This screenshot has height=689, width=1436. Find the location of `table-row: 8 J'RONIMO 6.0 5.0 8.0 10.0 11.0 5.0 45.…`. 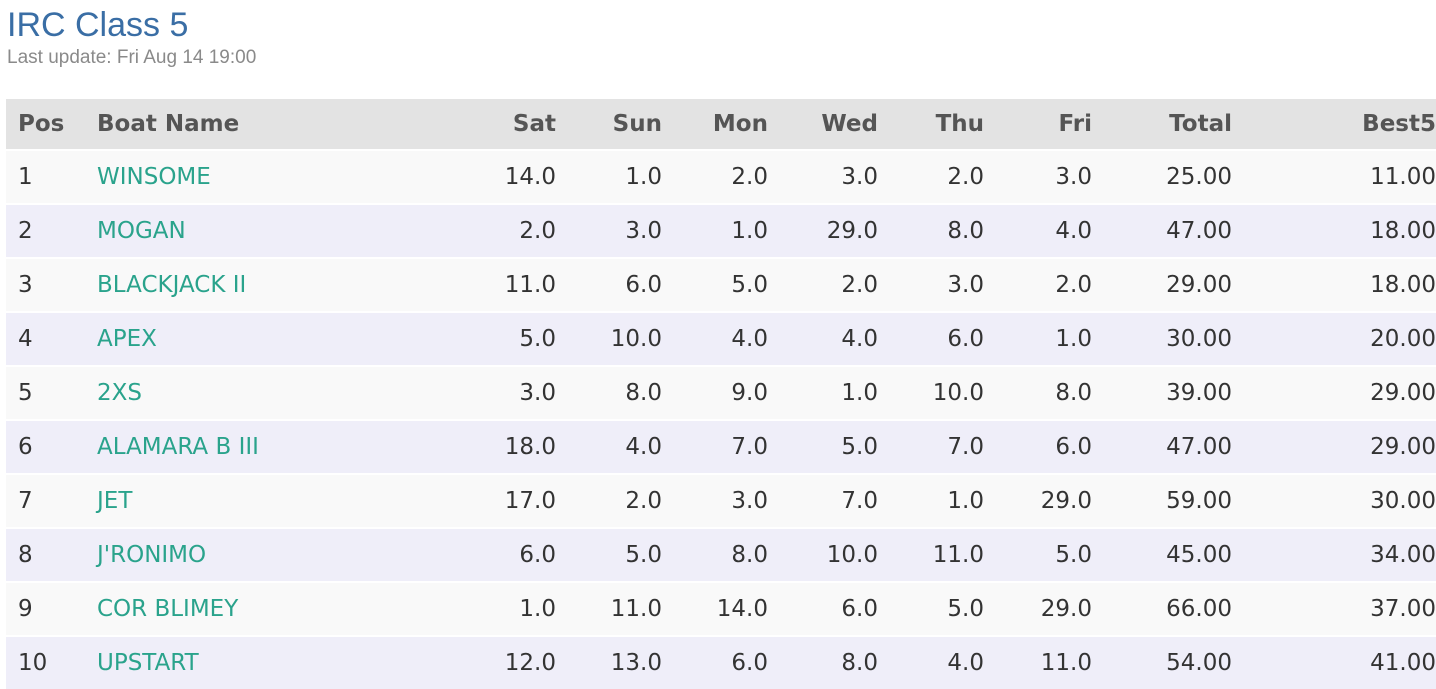

table-row: 8 J'RONIMO 6.0 5.0 8.0 10.0 11.0 5.0 45.… is located at coordinates (721, 554).